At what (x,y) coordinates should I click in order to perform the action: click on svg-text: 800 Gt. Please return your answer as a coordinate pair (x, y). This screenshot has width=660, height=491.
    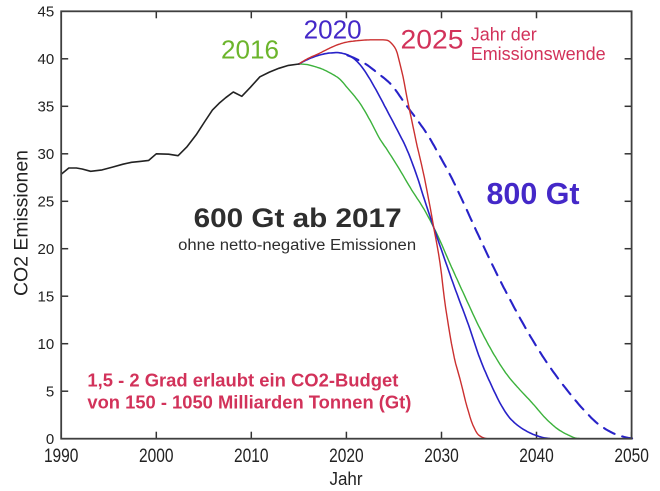
    Looking at the image, I should click on (533, 194).